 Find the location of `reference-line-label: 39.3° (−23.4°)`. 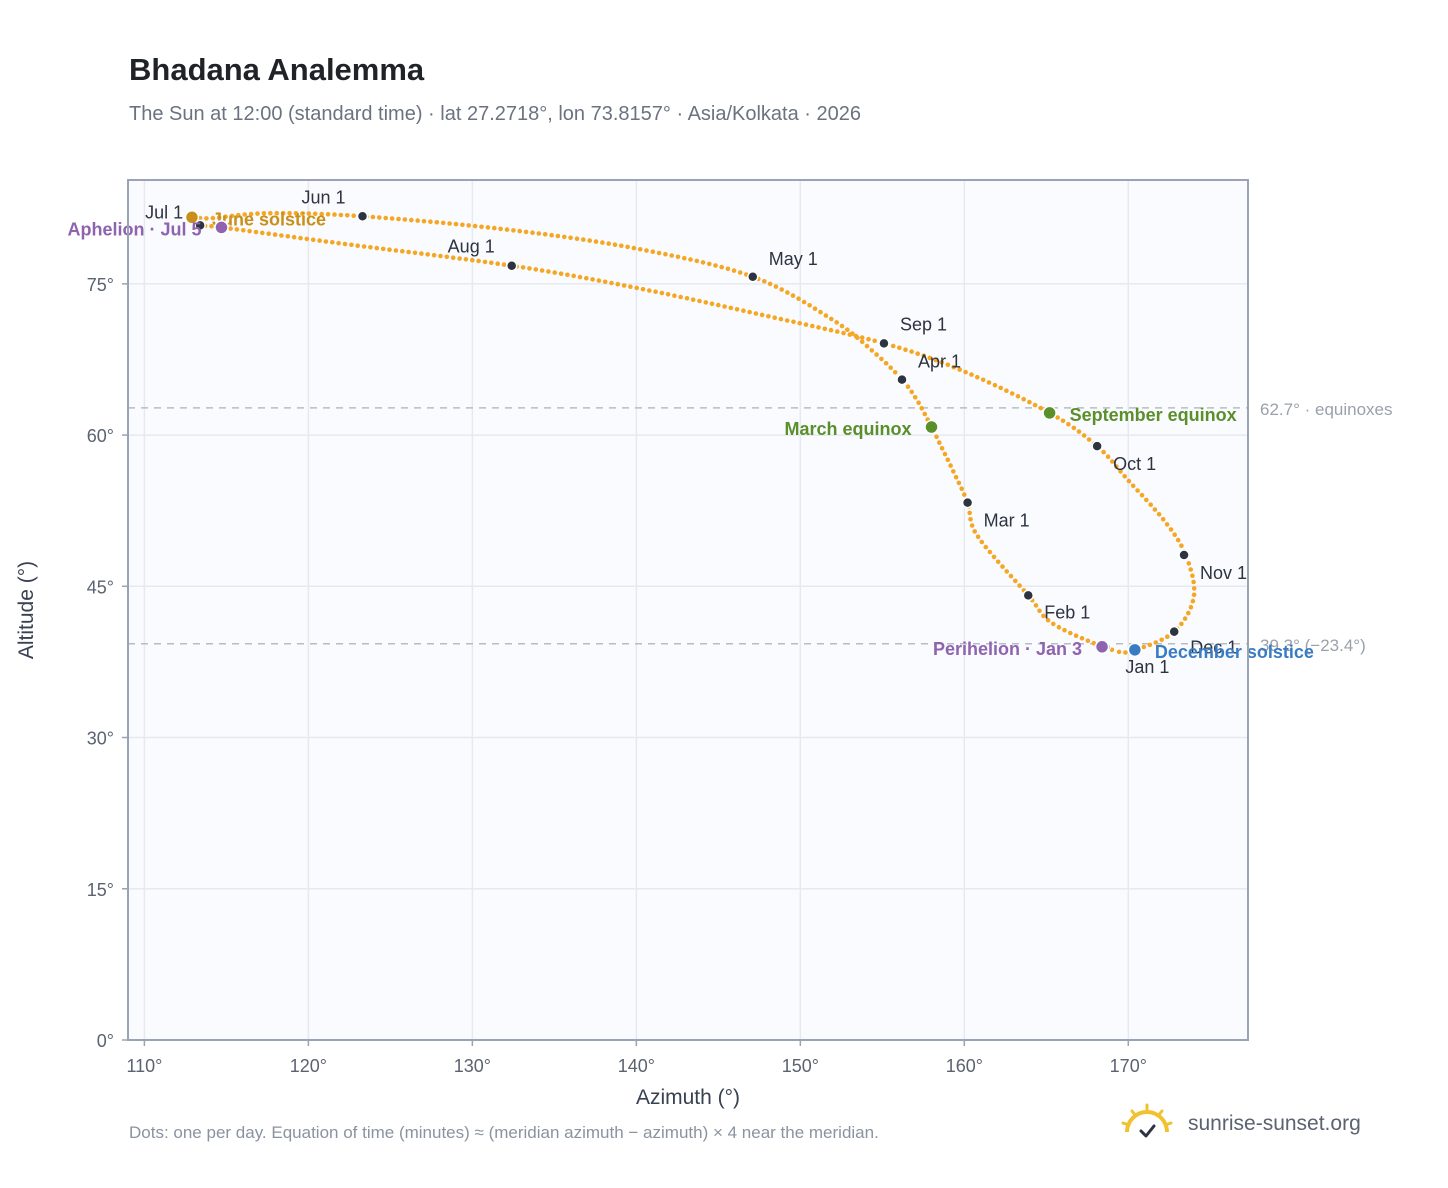

reference-line-label: 39.3° (−23.4°) is located at coordinates (1313, 645).